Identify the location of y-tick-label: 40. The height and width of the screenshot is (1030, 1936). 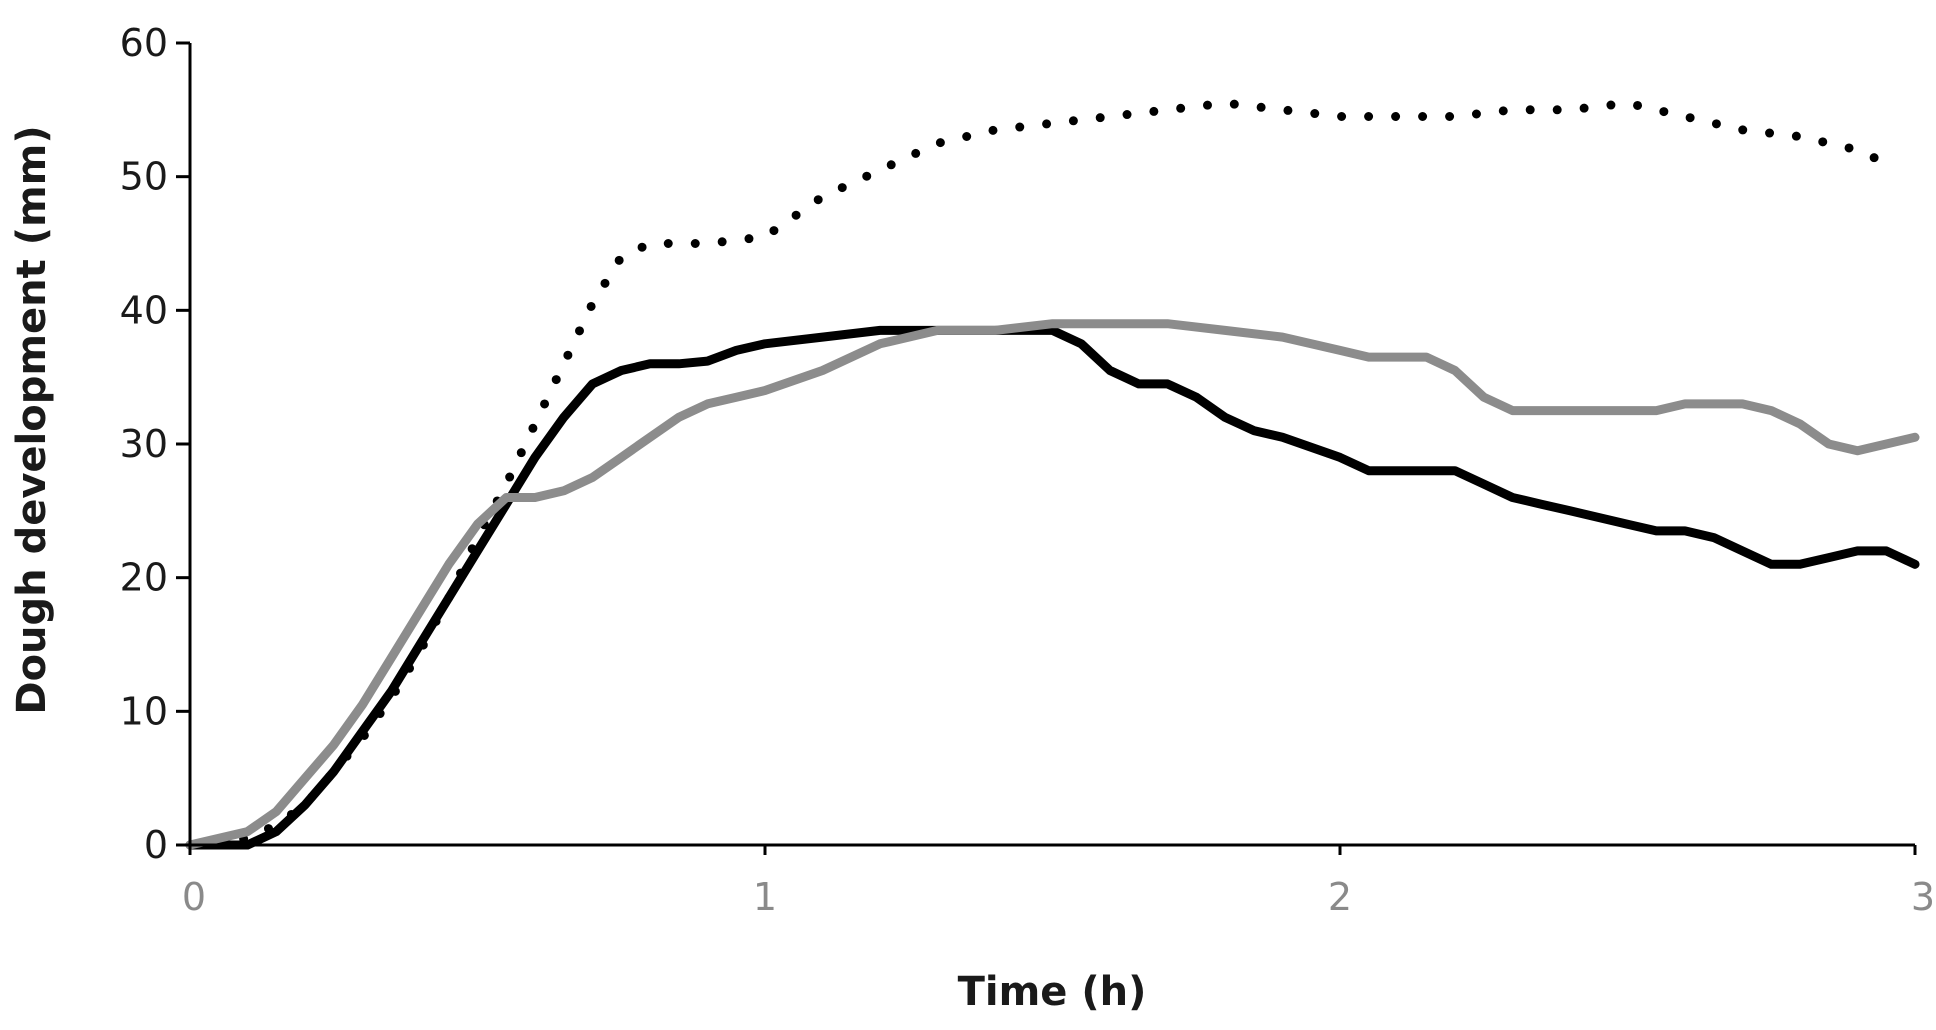
(144, 310).